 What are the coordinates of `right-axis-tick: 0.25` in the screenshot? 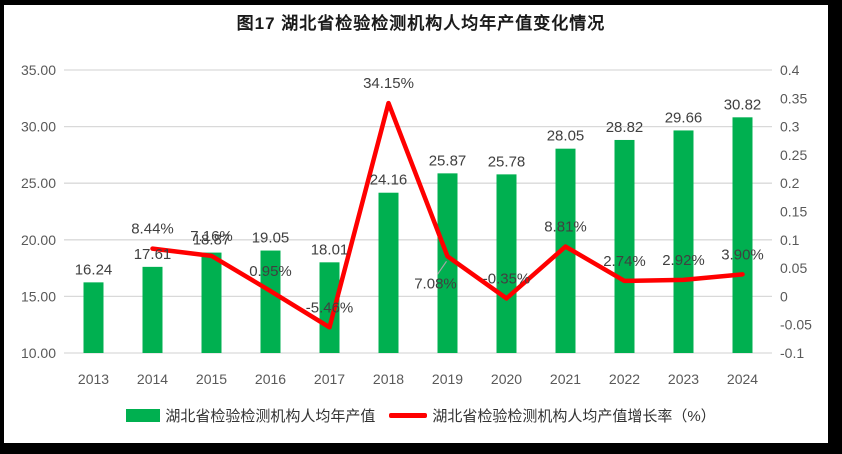 It's located at (793, 155).